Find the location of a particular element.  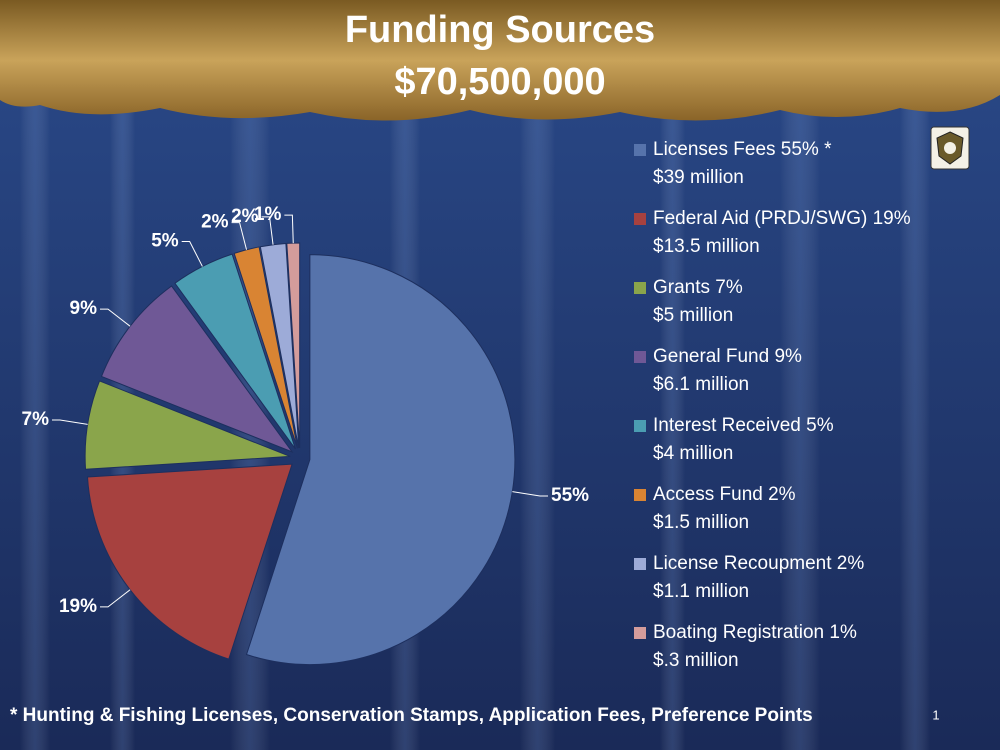

data-label: 19% is located at coordinates (78, 606).